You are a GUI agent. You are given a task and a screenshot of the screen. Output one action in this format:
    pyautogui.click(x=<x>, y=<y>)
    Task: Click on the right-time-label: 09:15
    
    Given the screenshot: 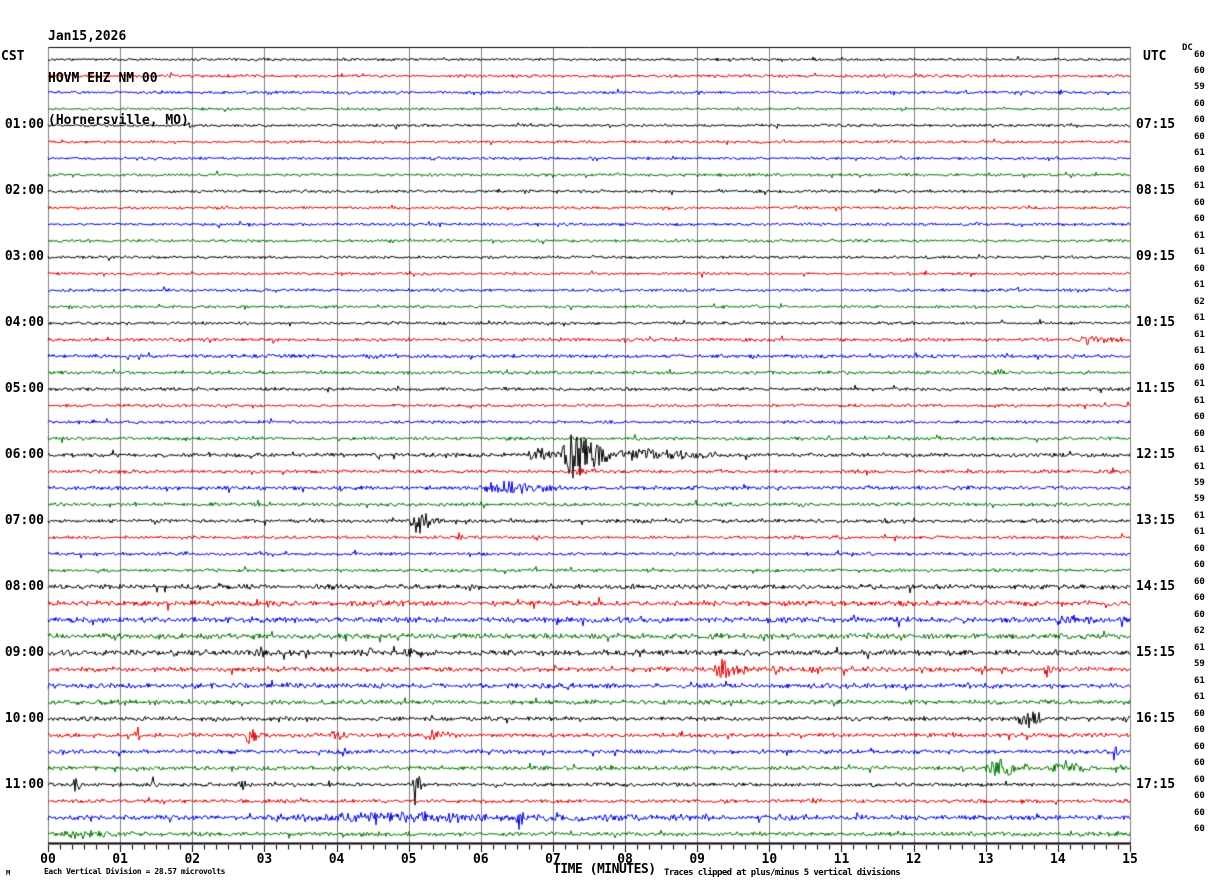 What is the action you would take?
    pyautogui.click(x=1156, y=257)
    